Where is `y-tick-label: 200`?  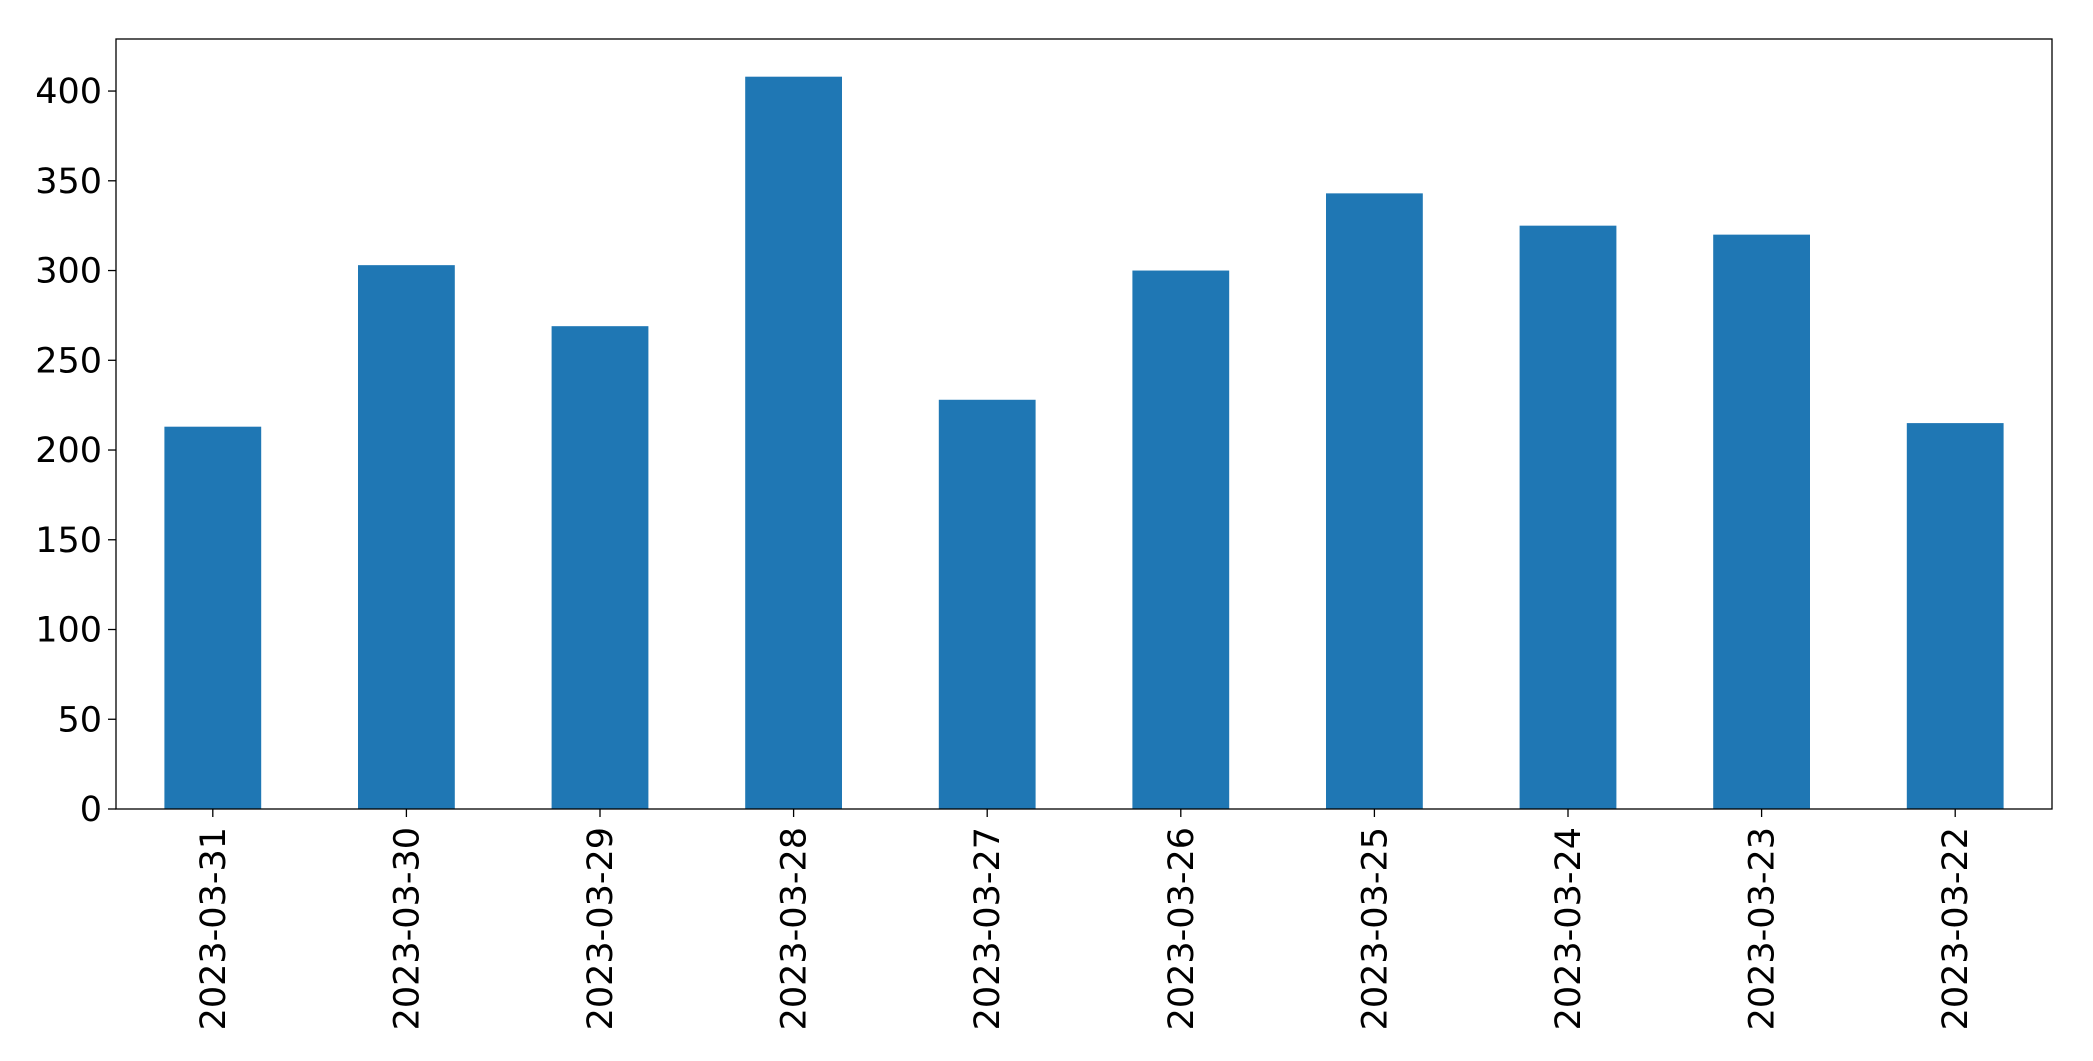
y-tick-label: 200 is located at coordinates (68, 451).